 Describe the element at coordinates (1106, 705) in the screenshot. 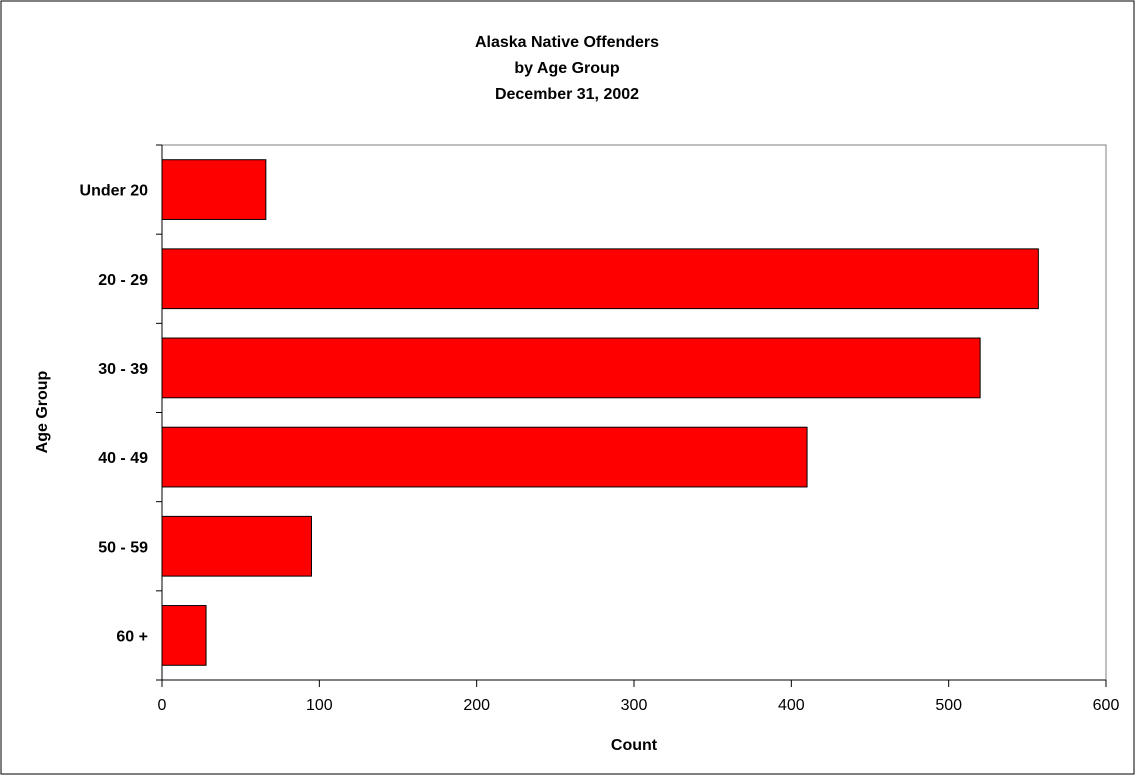

I see `x-tick-label: 600` at that location.